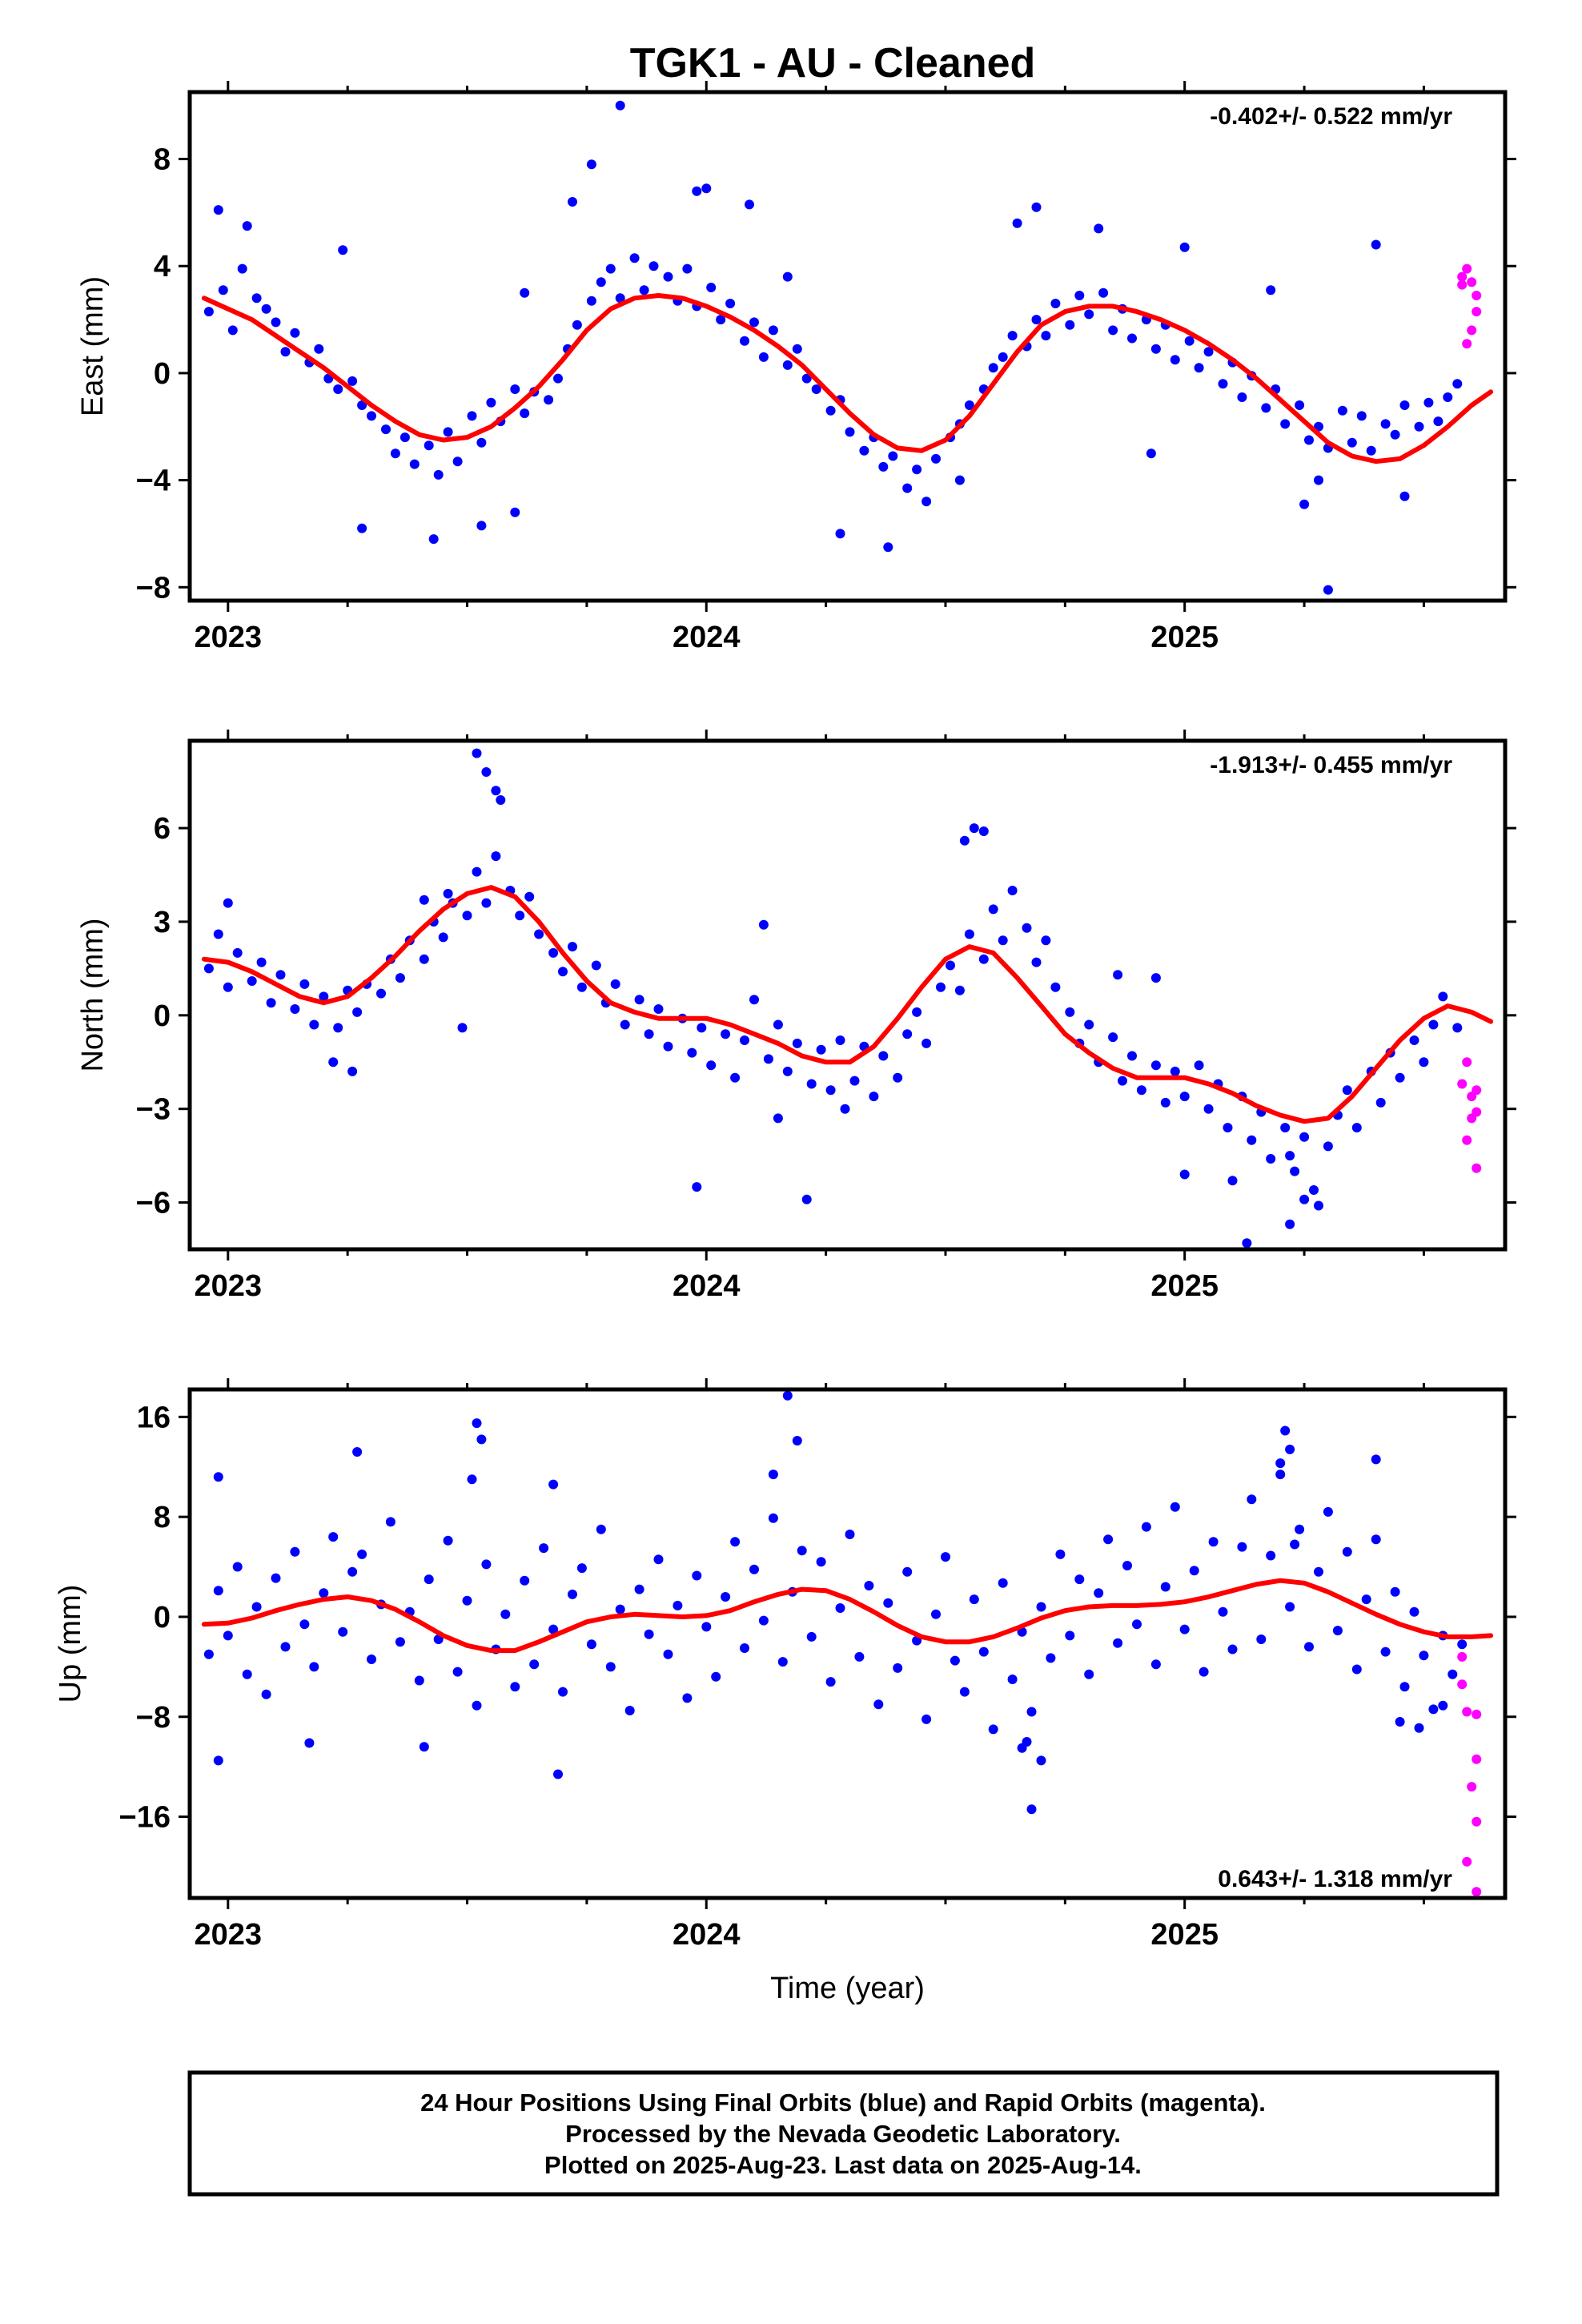  Describe the element at coordinates (162, 1517) in the screenshot. I see `up-ytick-label: 8` at that location.